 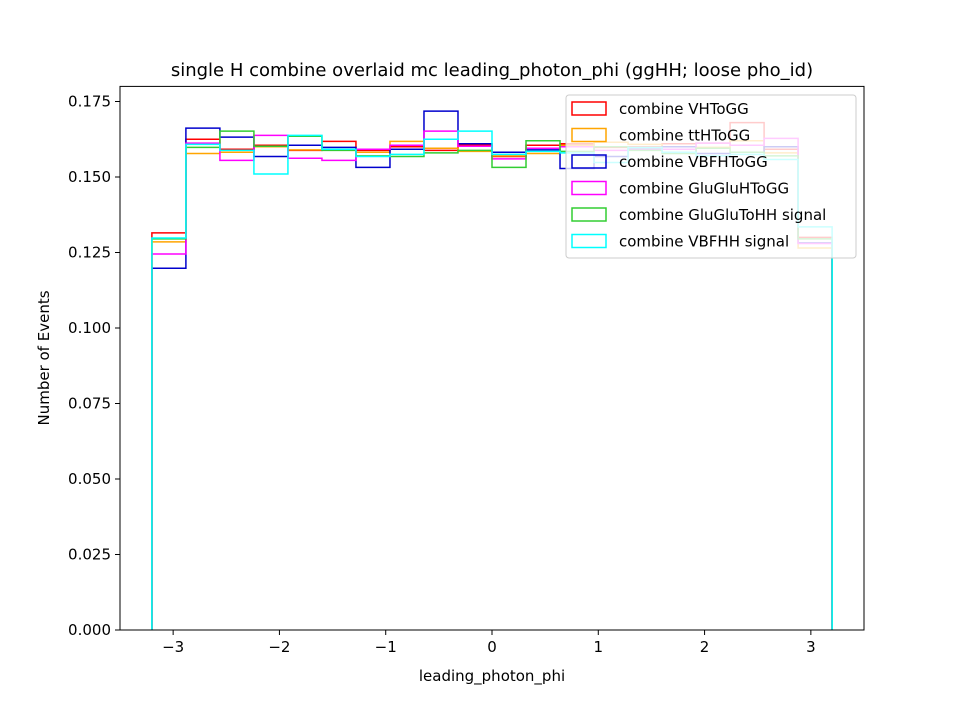 What do you see at coordinates (173, 647) in the screenshot?
I see `x-tick-label: −3` at bounding box center [173, 647].